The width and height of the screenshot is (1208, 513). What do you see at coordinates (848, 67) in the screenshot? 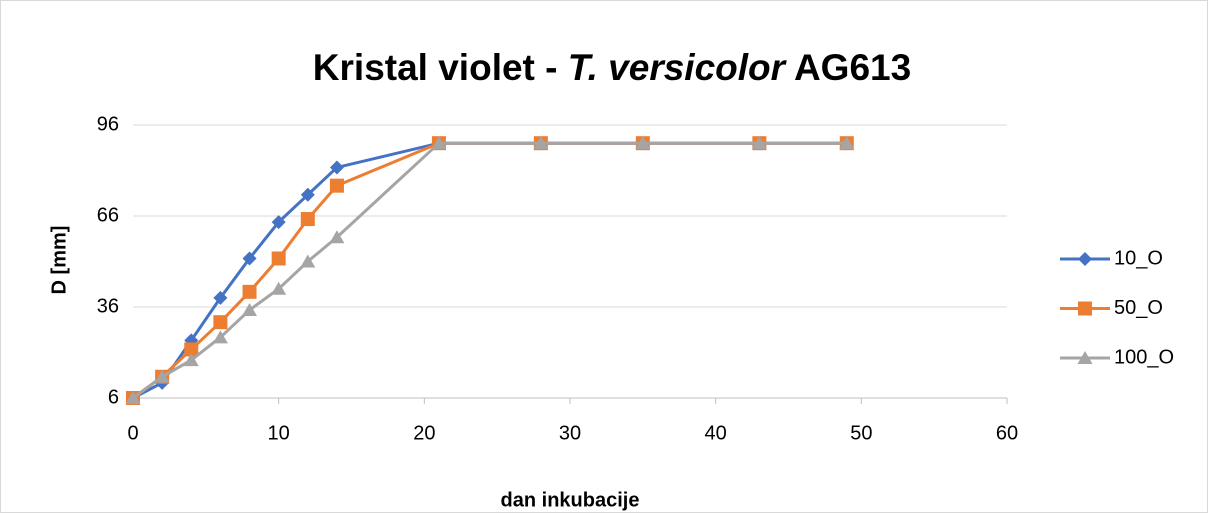
I see `title-part: AG613` at bounding box center [848, 67].